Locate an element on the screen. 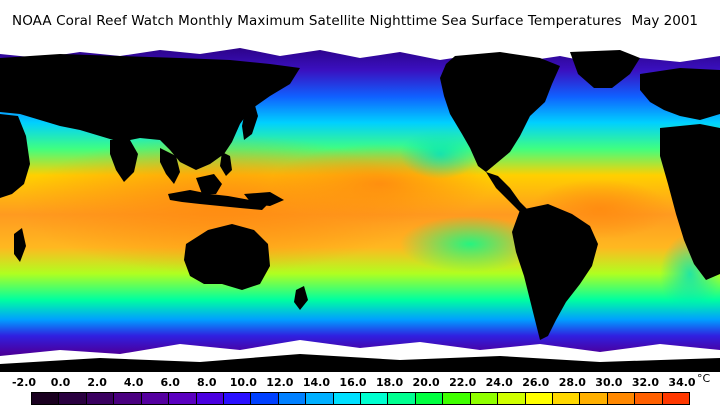 Image resolution: width=720 pixels, height=411 pixels. california-cool is located at coordinates (440, 154).